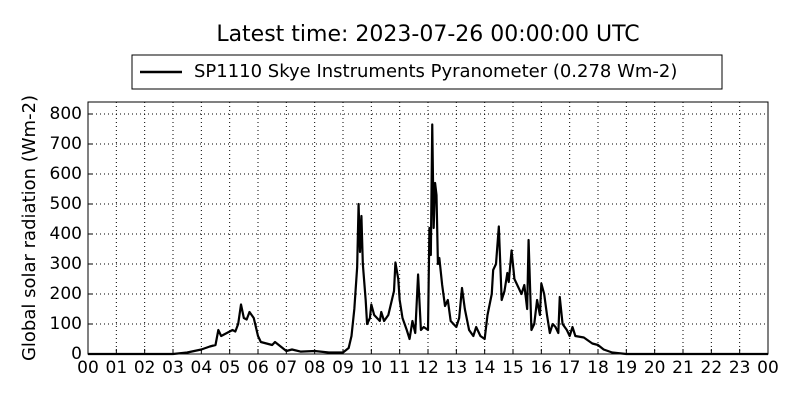 Image resolution: width=800 pixels, height=400 pixels. I want to click on x-tick-label: 15, so click(513, 368).